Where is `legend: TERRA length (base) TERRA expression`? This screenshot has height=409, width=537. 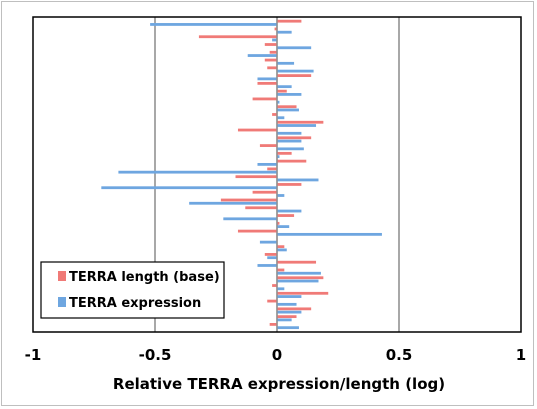
legend: TERRA length (base) TERRA expression is located at coordinates (132, 290).